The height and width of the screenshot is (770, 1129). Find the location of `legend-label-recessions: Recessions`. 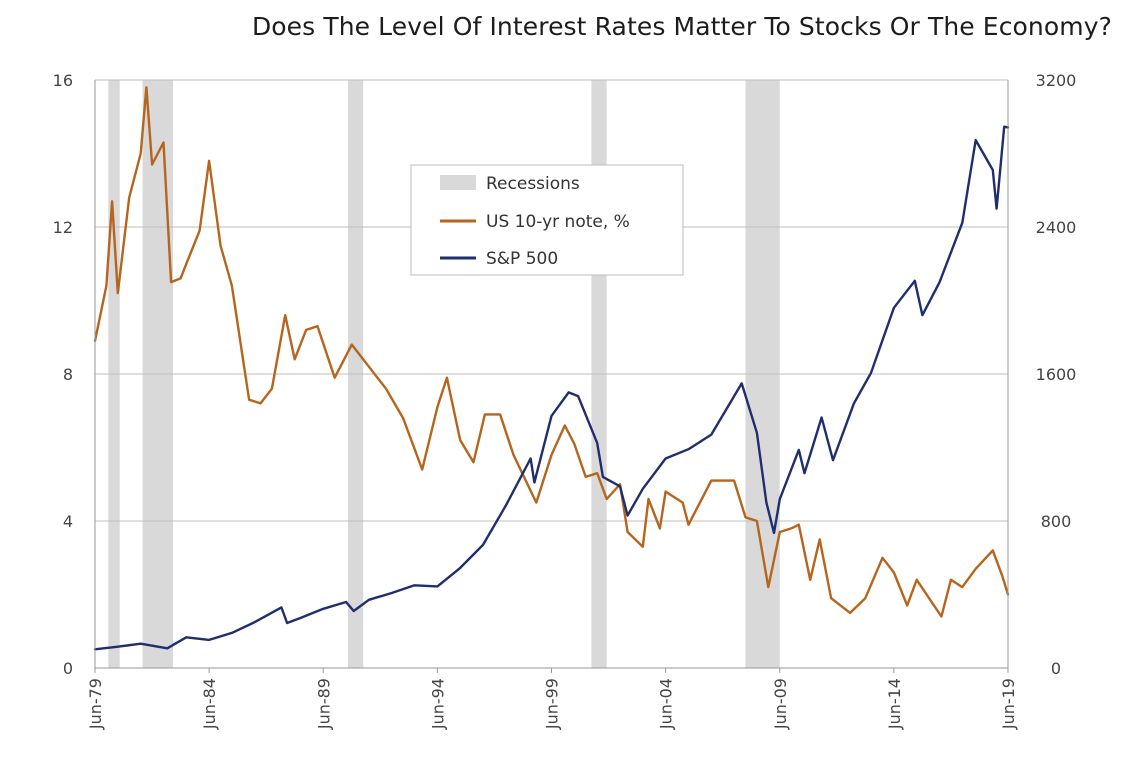

legend-label-recessions: Recessions is located at coordinates (533, 184).